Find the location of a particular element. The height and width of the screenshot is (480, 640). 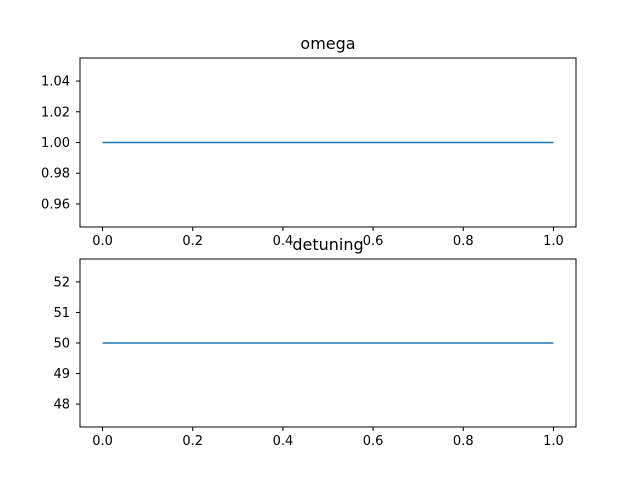

y-tick-label: 0.98 is located at coordinates (55, 174).